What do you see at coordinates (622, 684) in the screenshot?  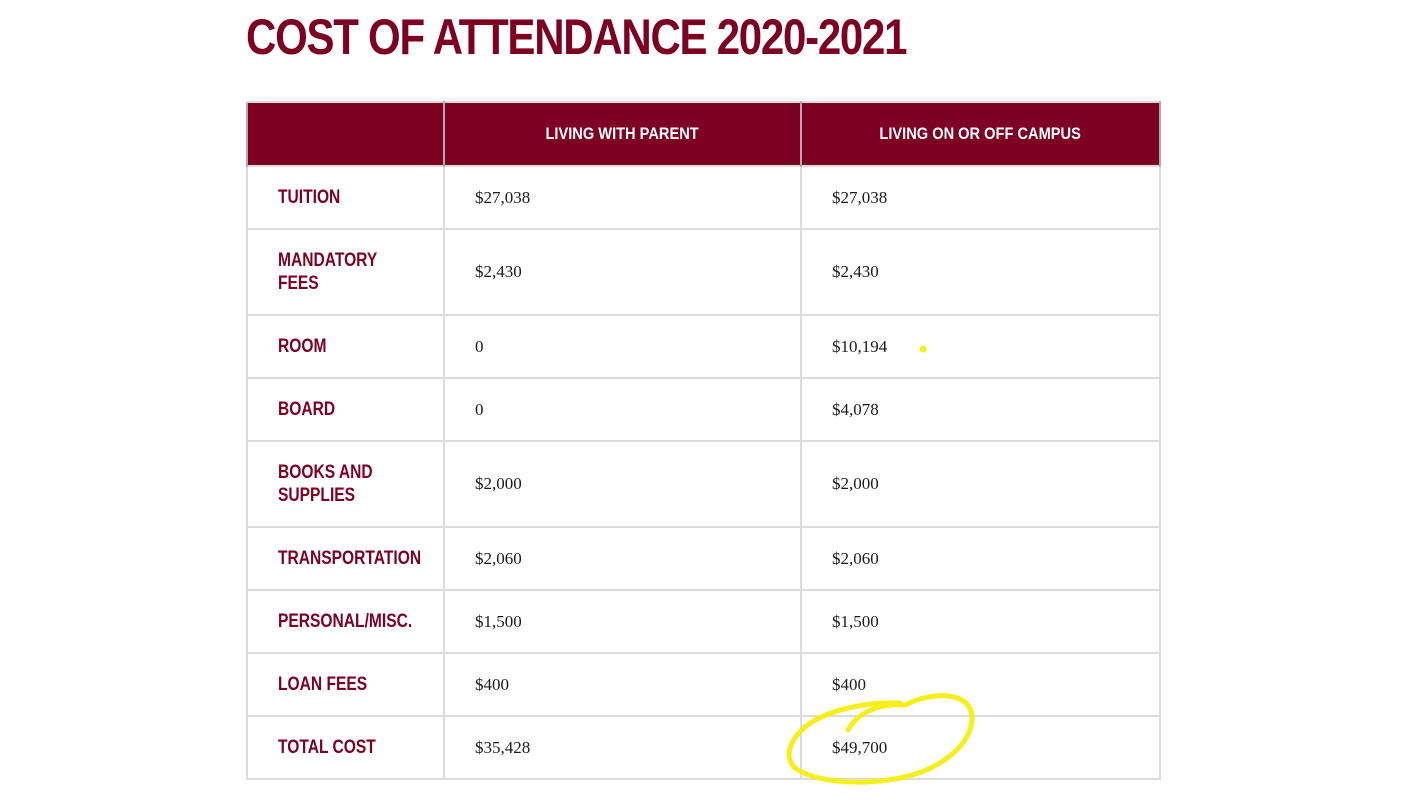 I see `value-with-parent: $400` at bounding box center [622, 684].